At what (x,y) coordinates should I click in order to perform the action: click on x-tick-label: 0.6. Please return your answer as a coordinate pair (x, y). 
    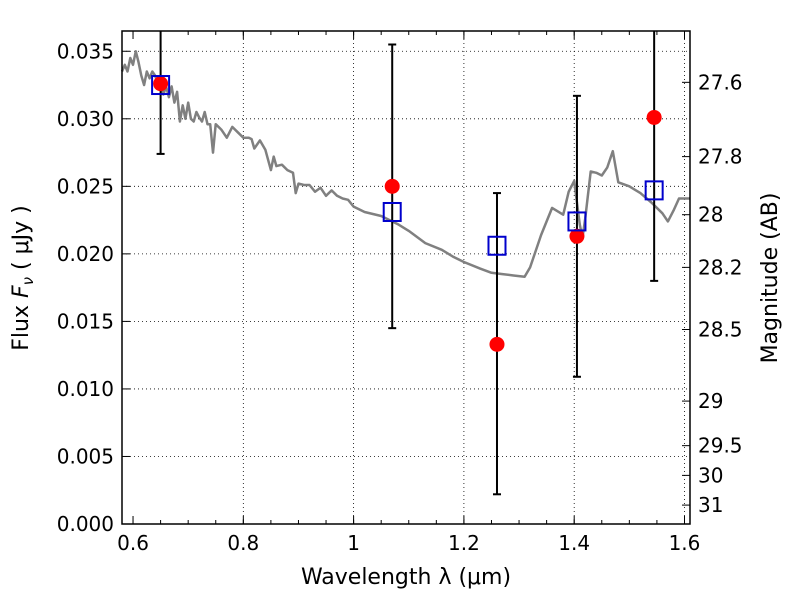
    Looking at the image, I should click on (133, 543).